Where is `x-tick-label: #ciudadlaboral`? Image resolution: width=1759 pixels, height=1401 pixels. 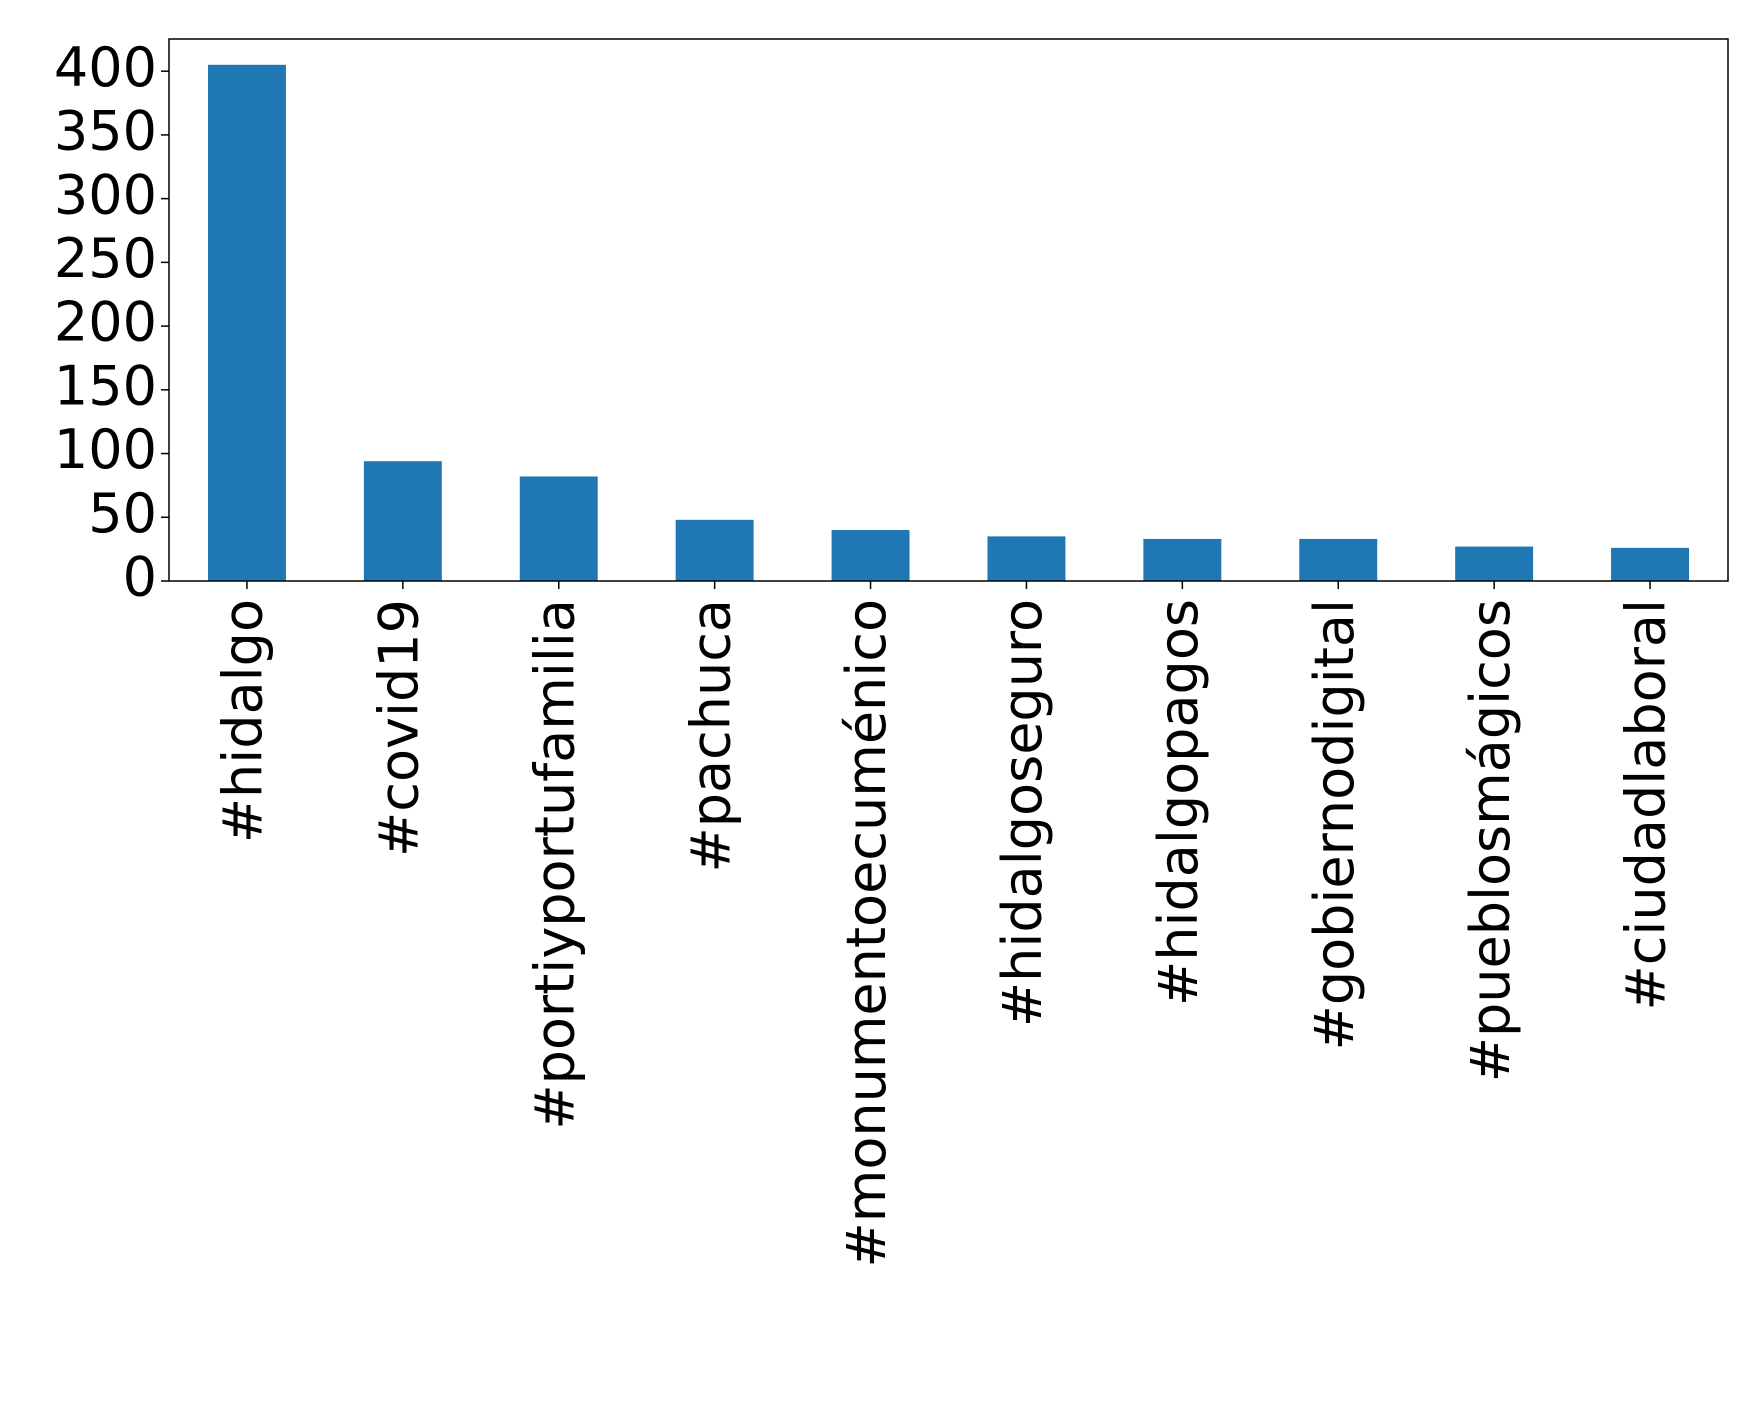 x-tick-label: #ciudadlaboral is located at coordinates (1646, 805).